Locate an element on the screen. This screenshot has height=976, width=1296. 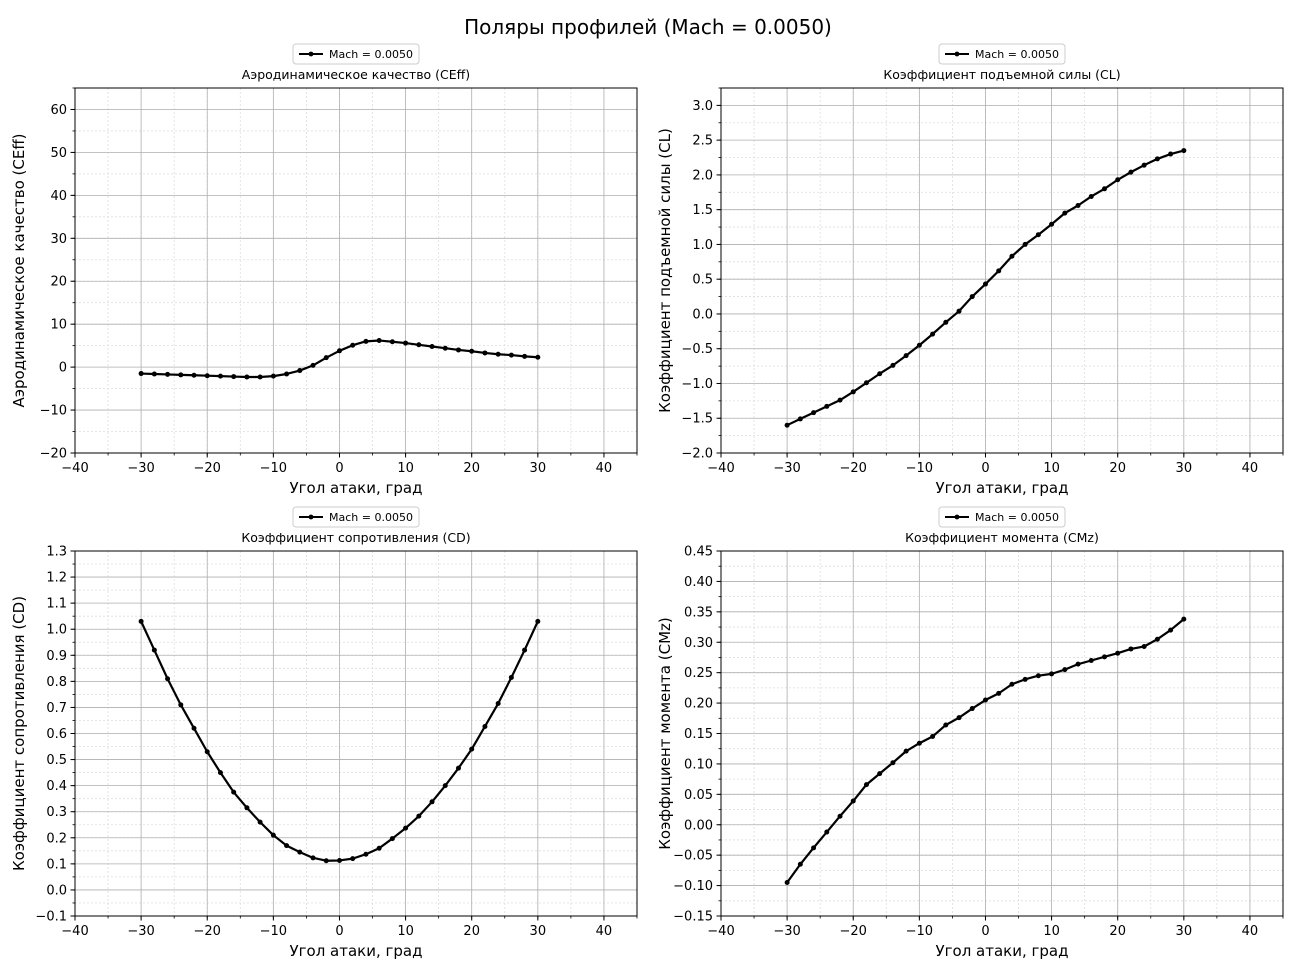
y-tick-label: 0.15 is located at coordinates (698, 734).